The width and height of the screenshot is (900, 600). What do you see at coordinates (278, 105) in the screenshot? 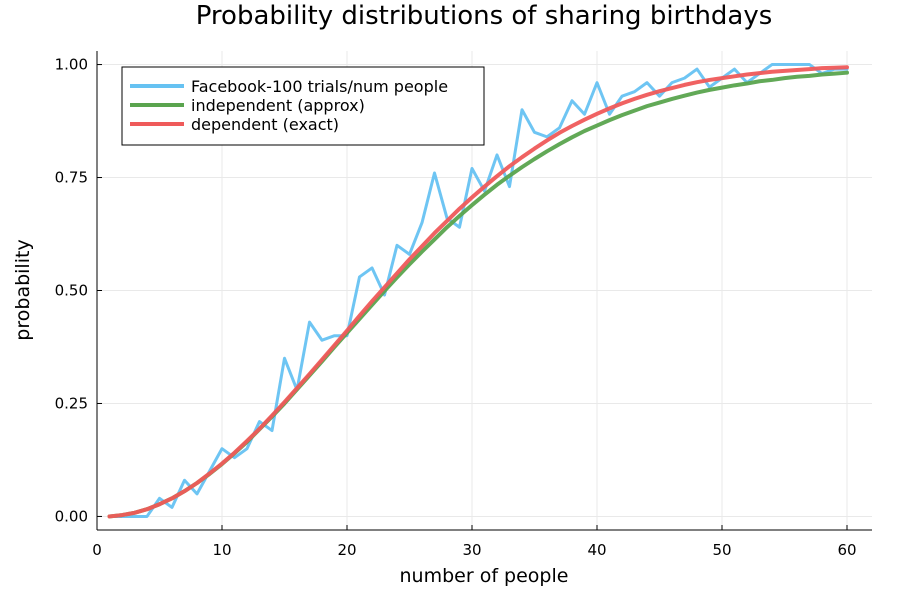
I see `legend-label-2: independent (approx)` at bounding box center [278, 105].